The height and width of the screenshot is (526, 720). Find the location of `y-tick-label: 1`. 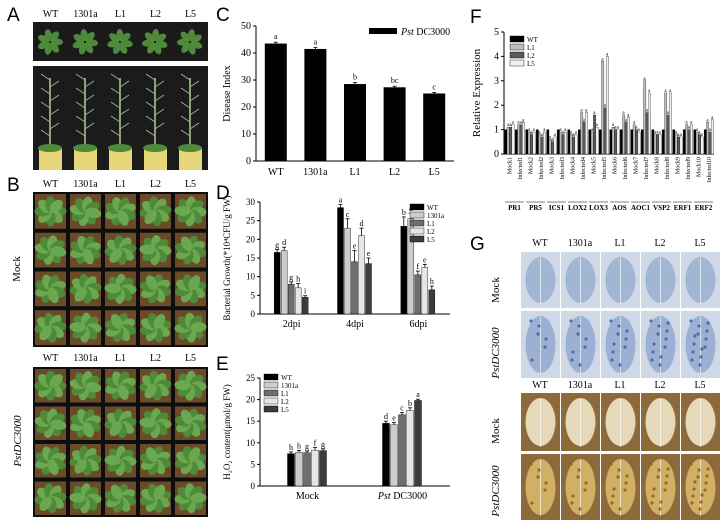

y-tick-label: 1 is located at coordinates (496, 130).